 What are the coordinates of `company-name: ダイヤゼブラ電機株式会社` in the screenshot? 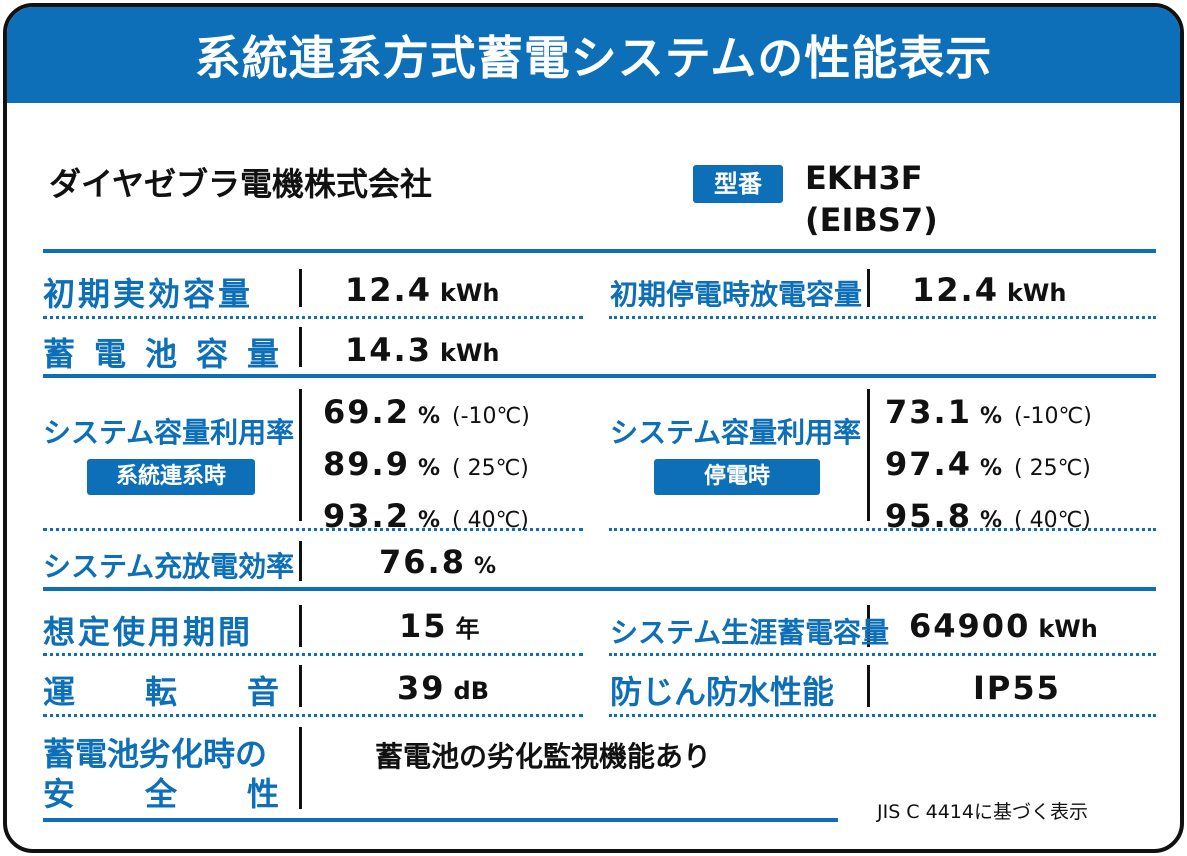 It's located at (241, 184).